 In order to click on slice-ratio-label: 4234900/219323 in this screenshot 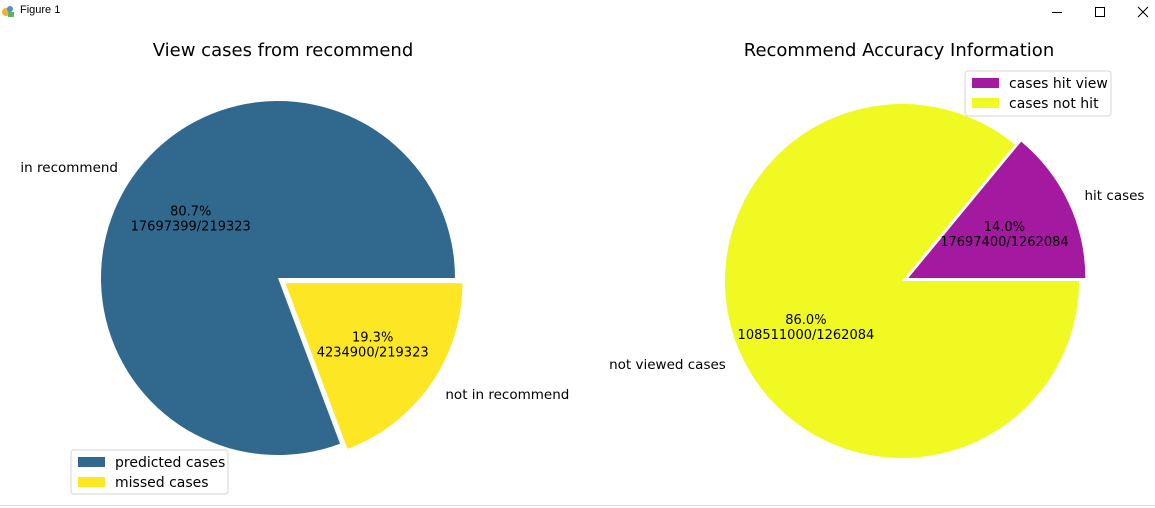, I will do `click(373, 353)`.